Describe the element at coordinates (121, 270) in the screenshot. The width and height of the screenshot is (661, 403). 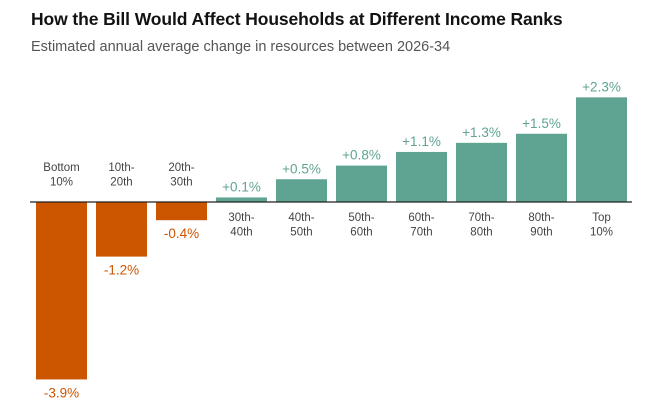
I see `value-label-2: -1.2%` at that location.